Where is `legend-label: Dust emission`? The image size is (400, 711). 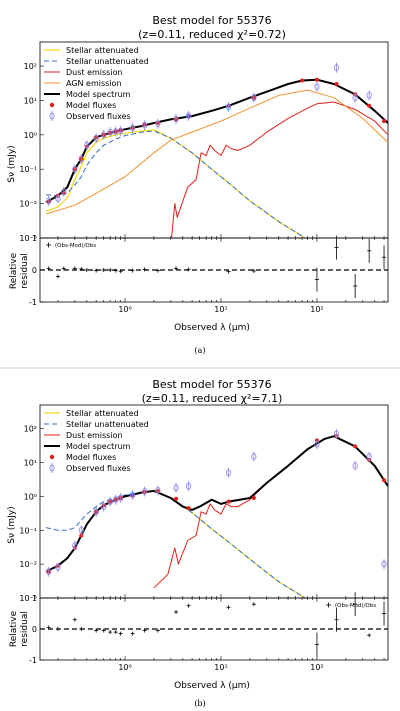
legend-label: Dust emission is located at coordinates (94, 72).